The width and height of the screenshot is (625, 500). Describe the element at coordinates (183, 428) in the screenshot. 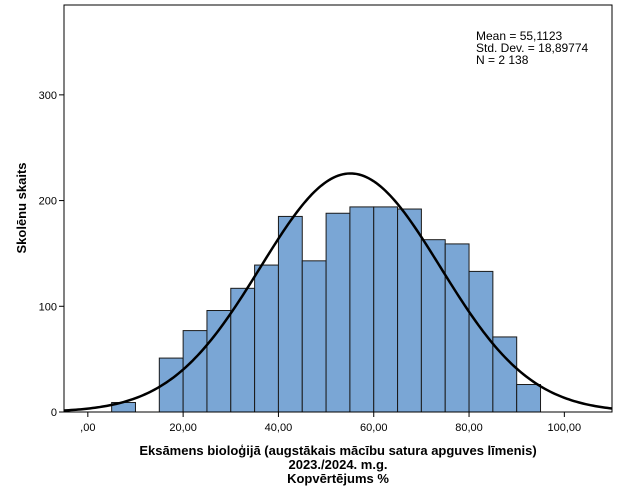

I see `x-tick-label: 20,00` at that location.